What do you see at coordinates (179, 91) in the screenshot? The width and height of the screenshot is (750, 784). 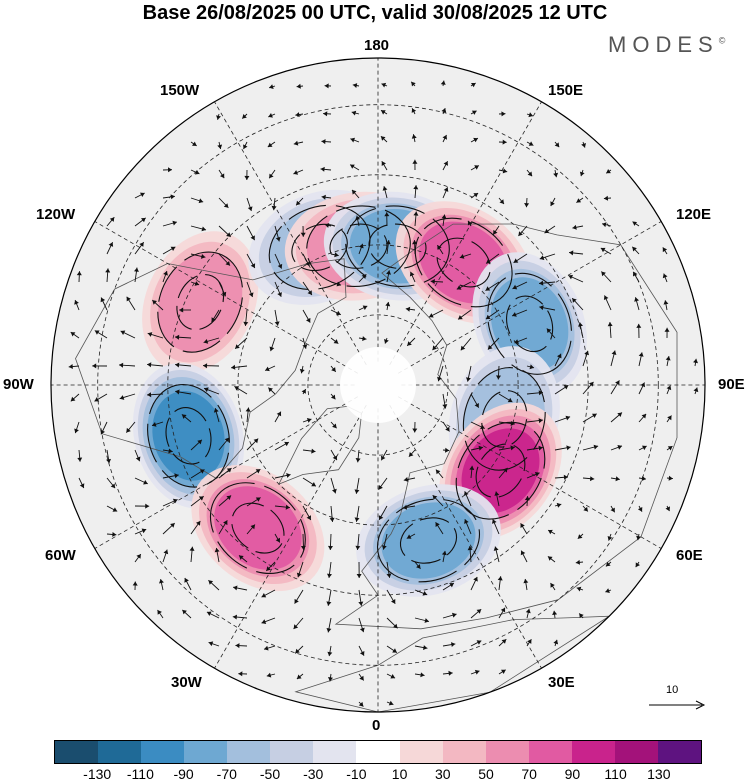 I see `lon-label-150w: 150W` at bounding box center [179, 91].